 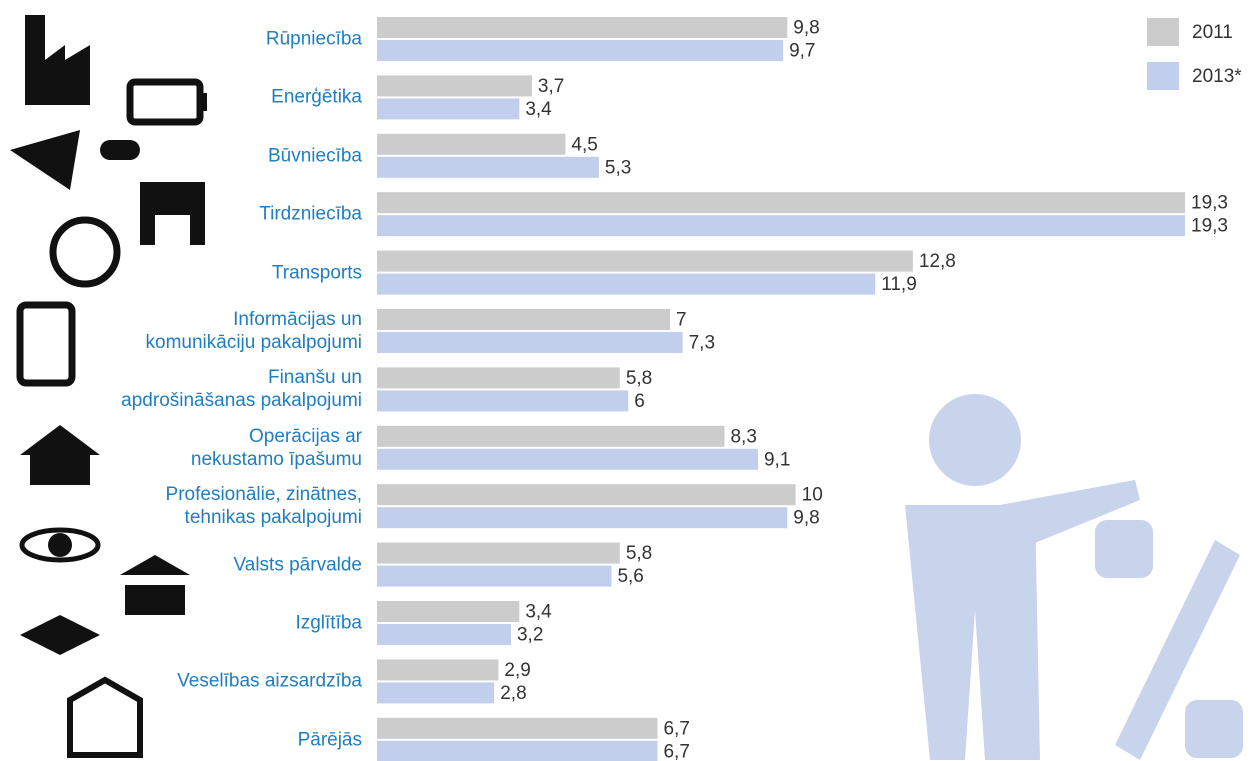 I want to click on value-label: 5,3, so click(x=618, y=167).